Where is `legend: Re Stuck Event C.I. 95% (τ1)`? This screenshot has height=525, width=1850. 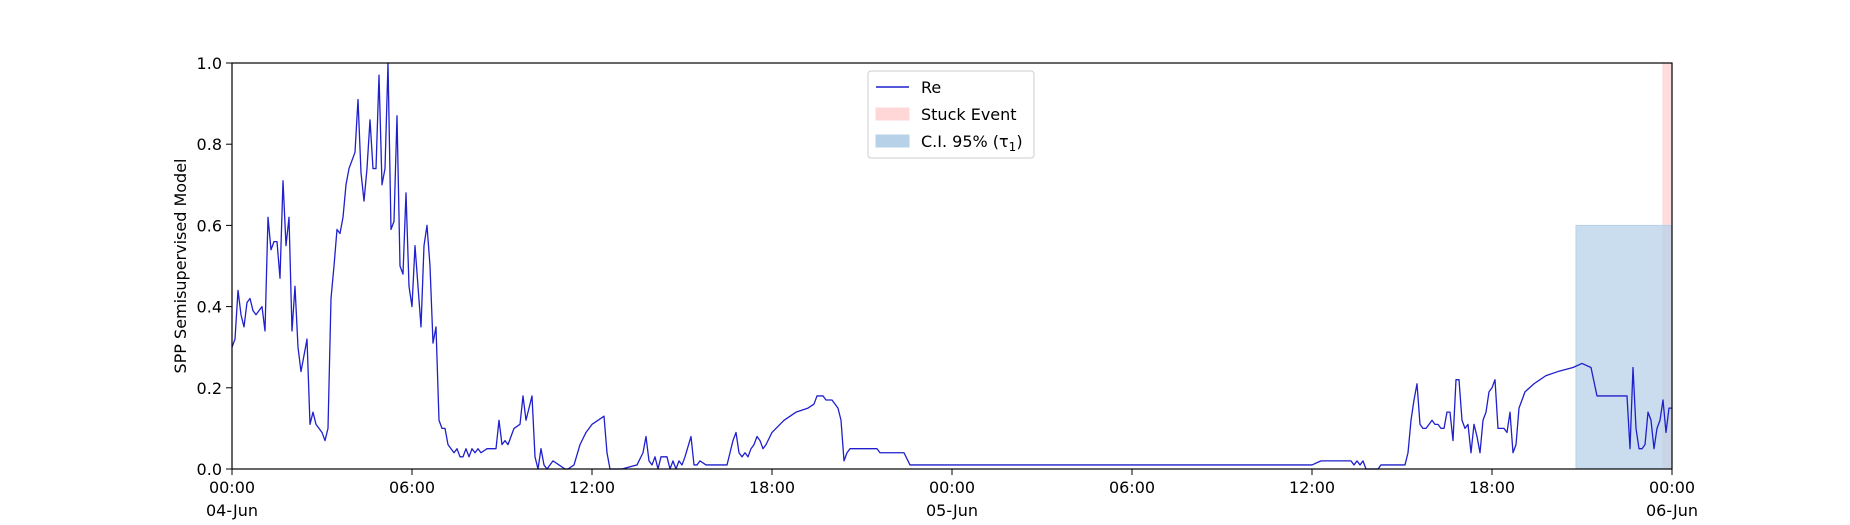 legend: Re Stuck Event C.I. 95% (τ1) is located at coordinates (951, 114).